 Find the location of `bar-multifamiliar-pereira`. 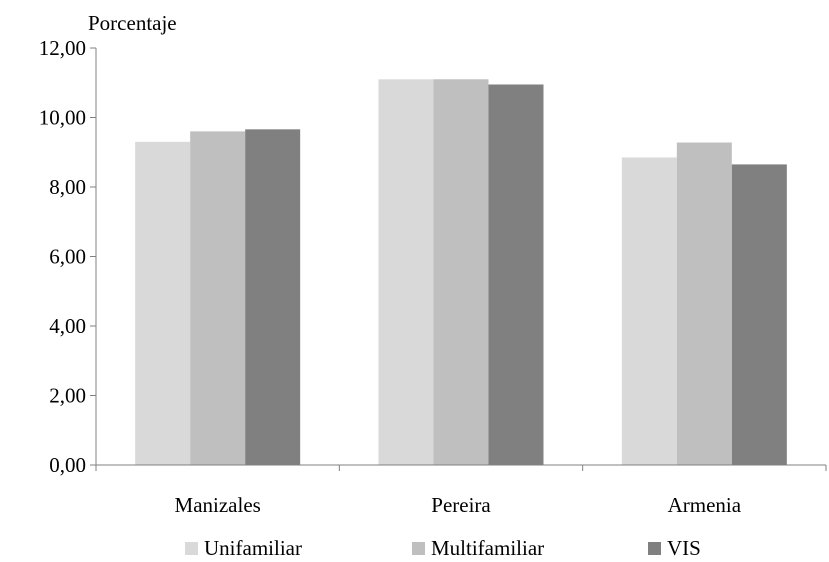

bar-multifamiliar-pereira is located at coordinates (461, 272).